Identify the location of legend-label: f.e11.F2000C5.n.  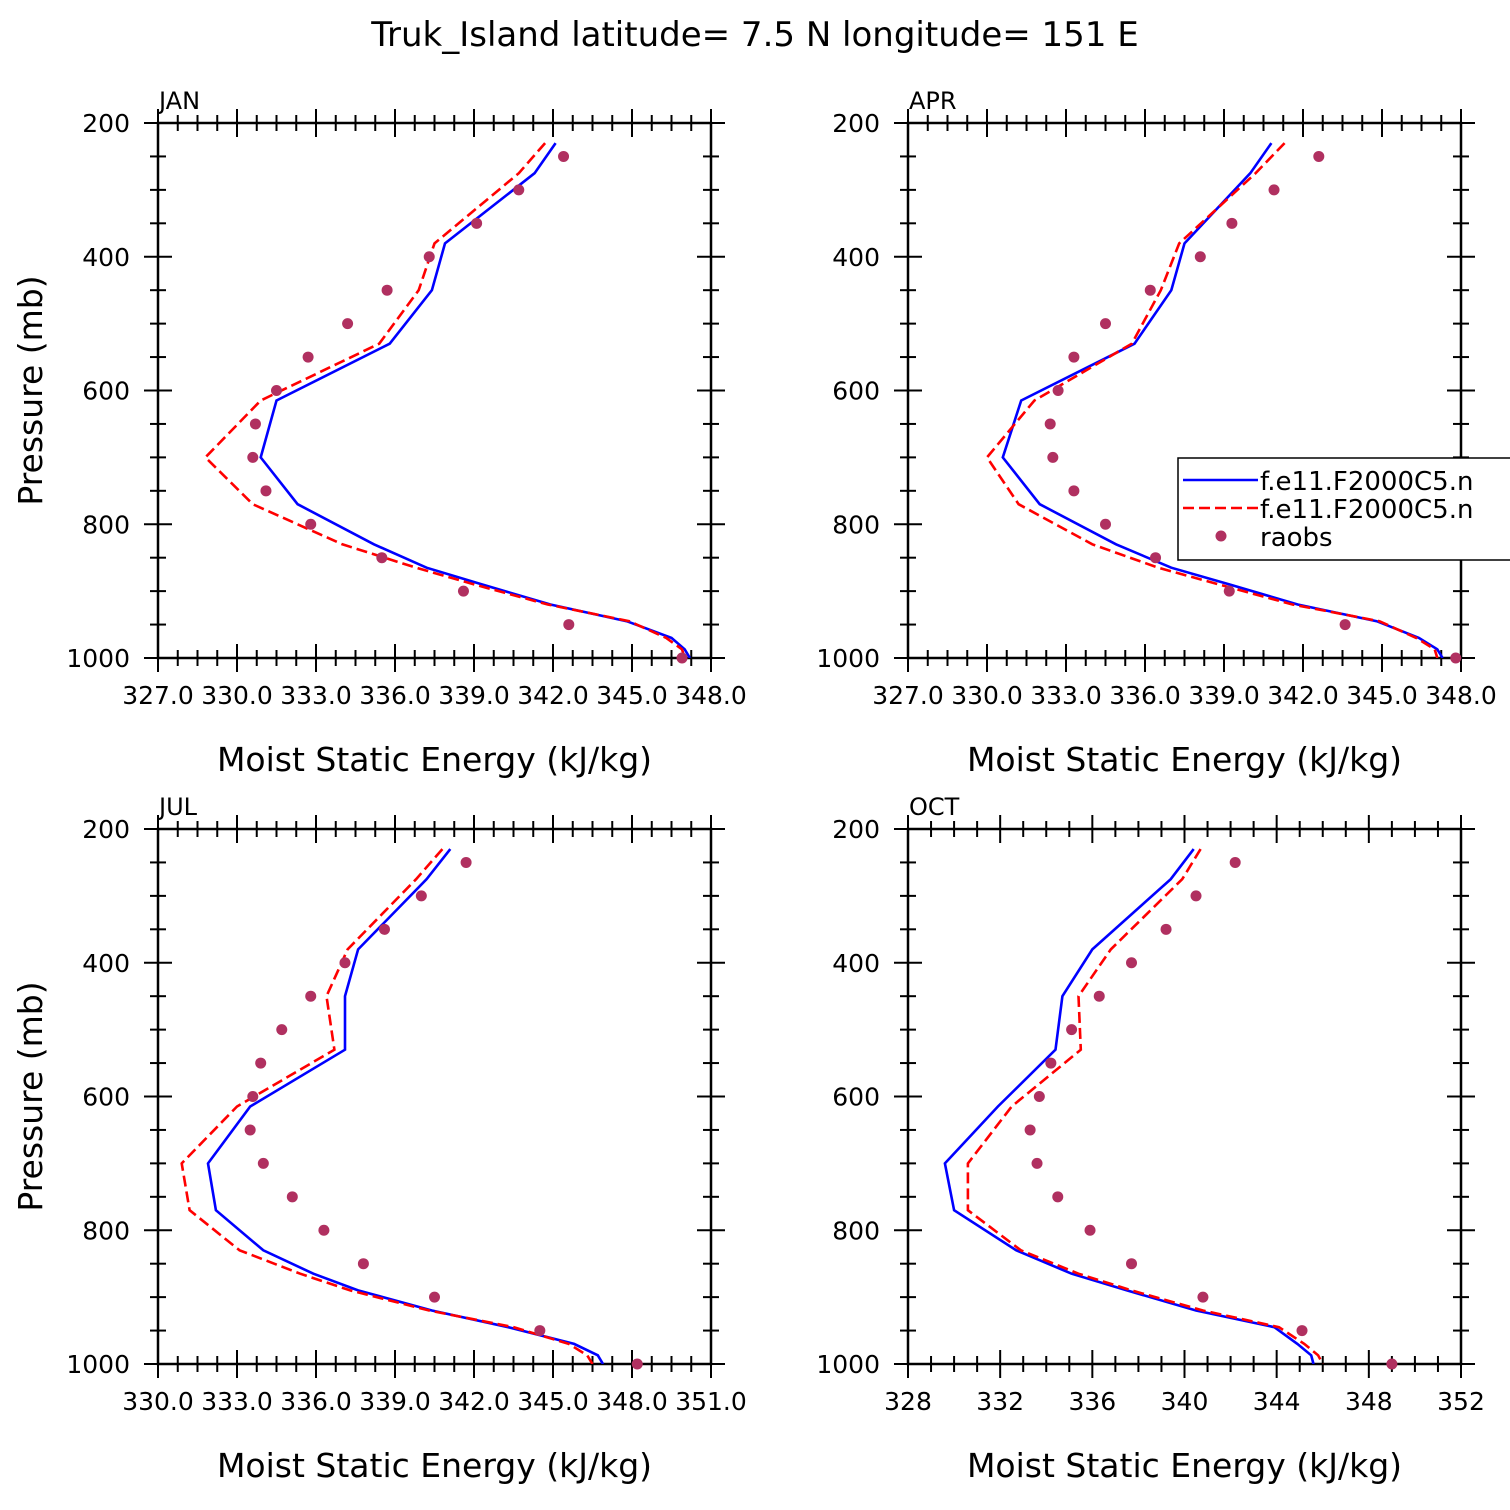
(1366, 482).